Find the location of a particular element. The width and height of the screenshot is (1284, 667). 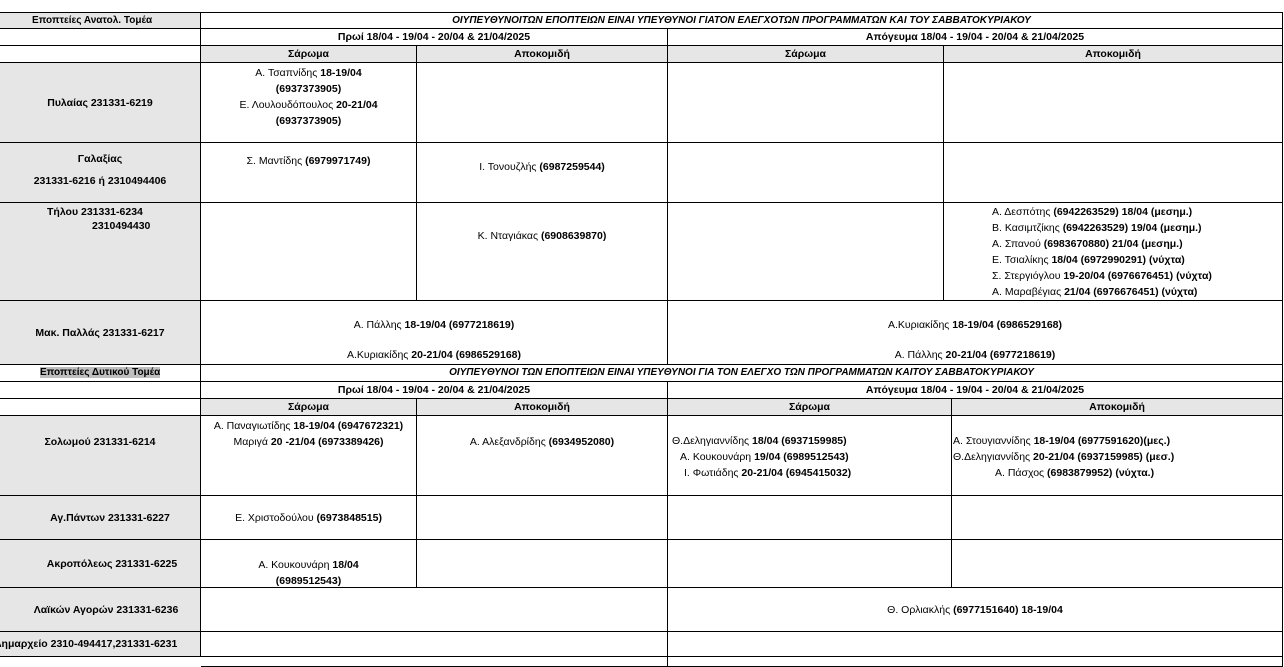

contact-details: 20-21/04 (6937159985) (μεσ.) is located at coordinates (1104, 457).